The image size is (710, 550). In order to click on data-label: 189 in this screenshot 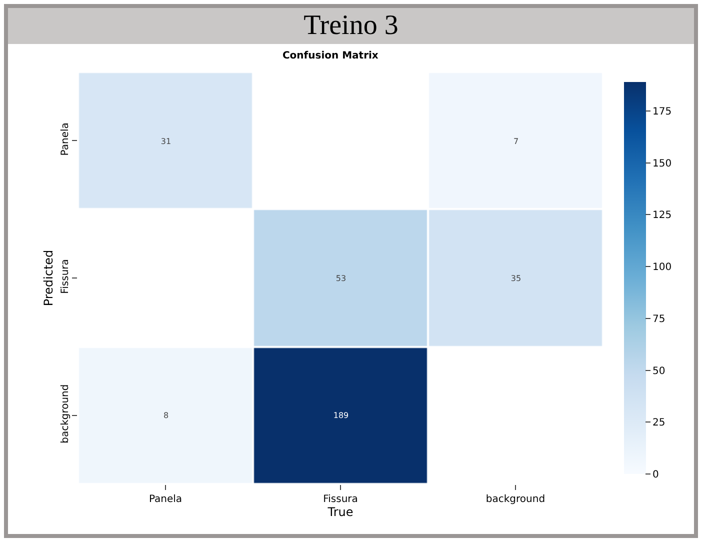, I will do `click(341, 415)`.